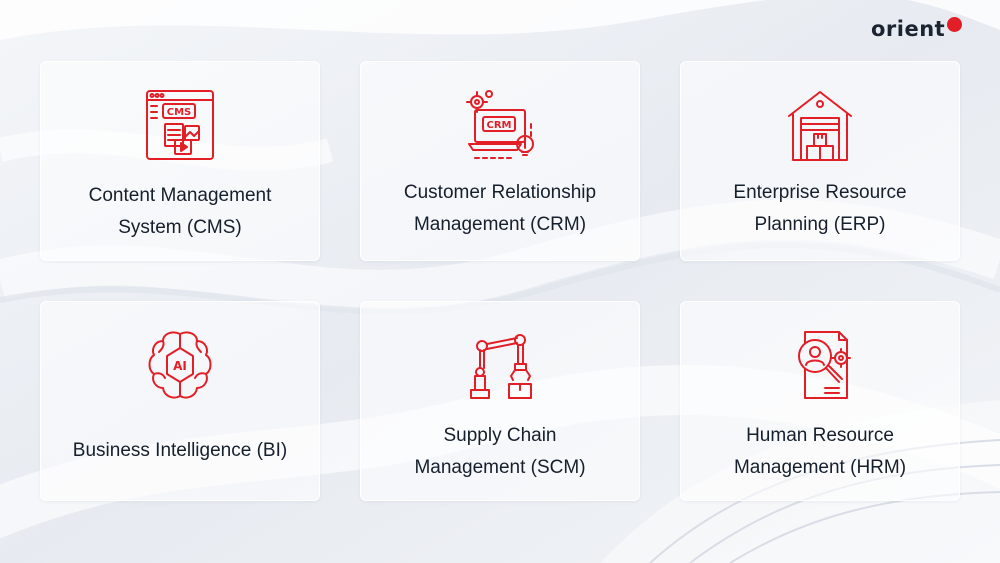  I want to click on ai-brain-icon: AI, so click(180, 366).